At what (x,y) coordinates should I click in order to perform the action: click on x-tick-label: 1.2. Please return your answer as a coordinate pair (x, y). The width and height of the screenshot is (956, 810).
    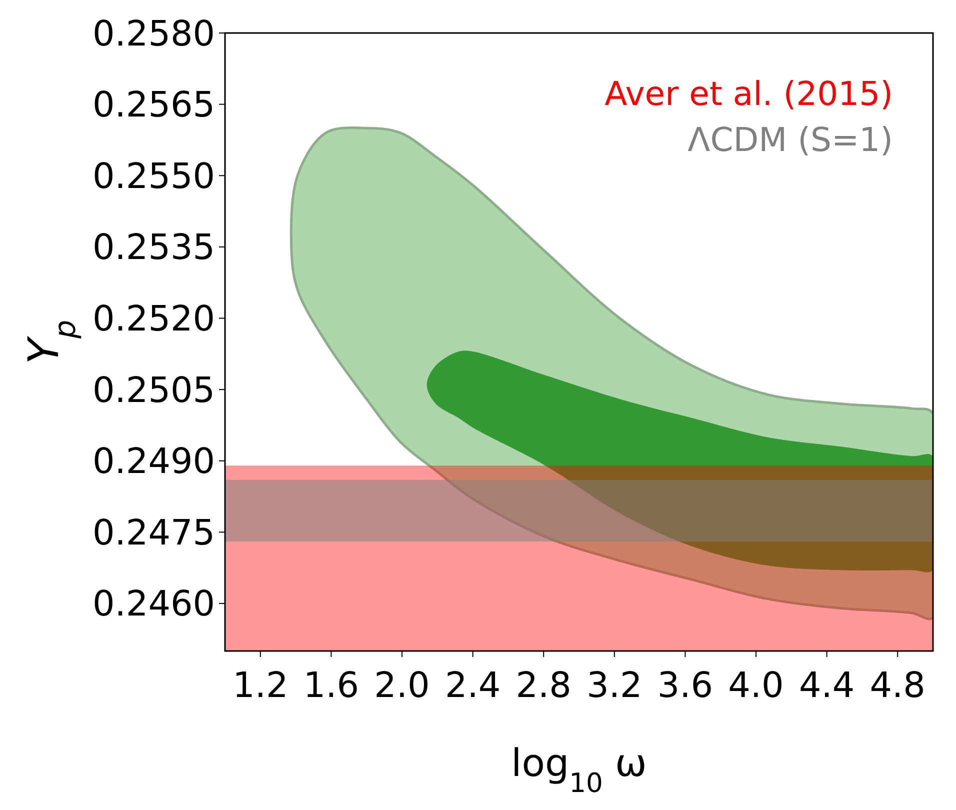
    Looking at the image, I should click on (260, 686).